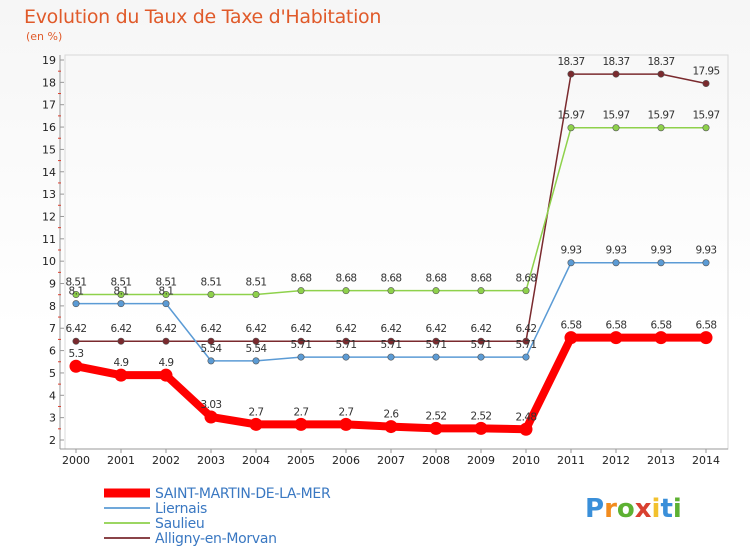  What do you see at coordinates (616, 460) in the screenshot?
I see `x-tick-label: 2012` at bounding box center [616, 460].